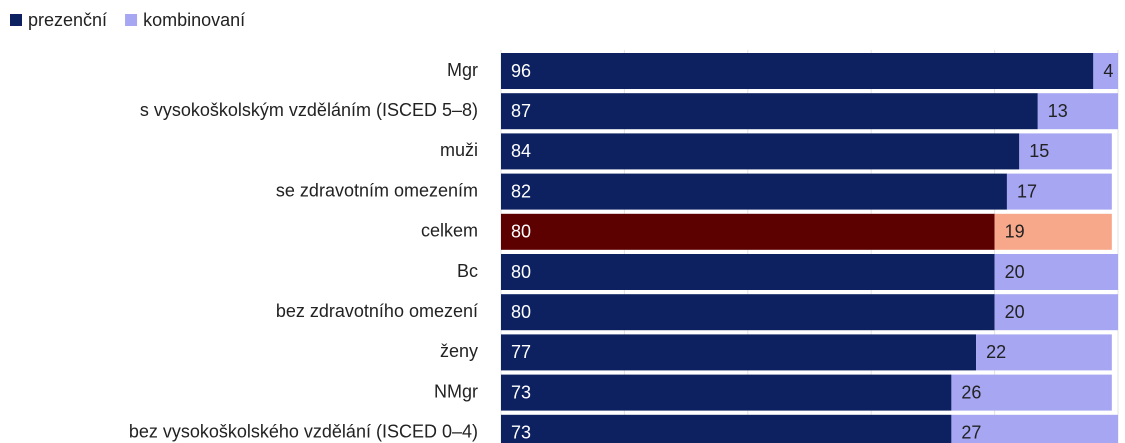 The height and width of the screenshot is (443, 1125). Describe the element at coordinates (449, 231) in the screenshot. I see `y-tick-label: celkem` at that location.